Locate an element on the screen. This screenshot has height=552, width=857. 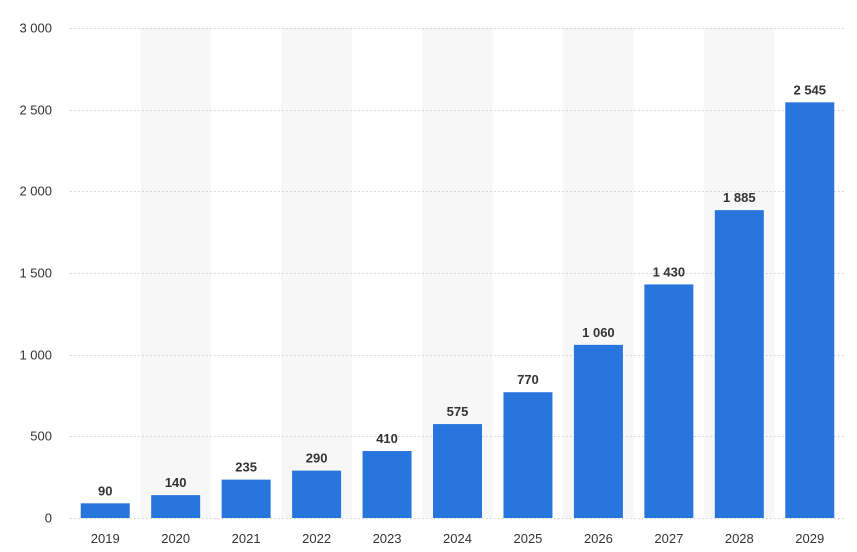
x-tick-label-2025: 2025 is located at coordinates (527, 538).